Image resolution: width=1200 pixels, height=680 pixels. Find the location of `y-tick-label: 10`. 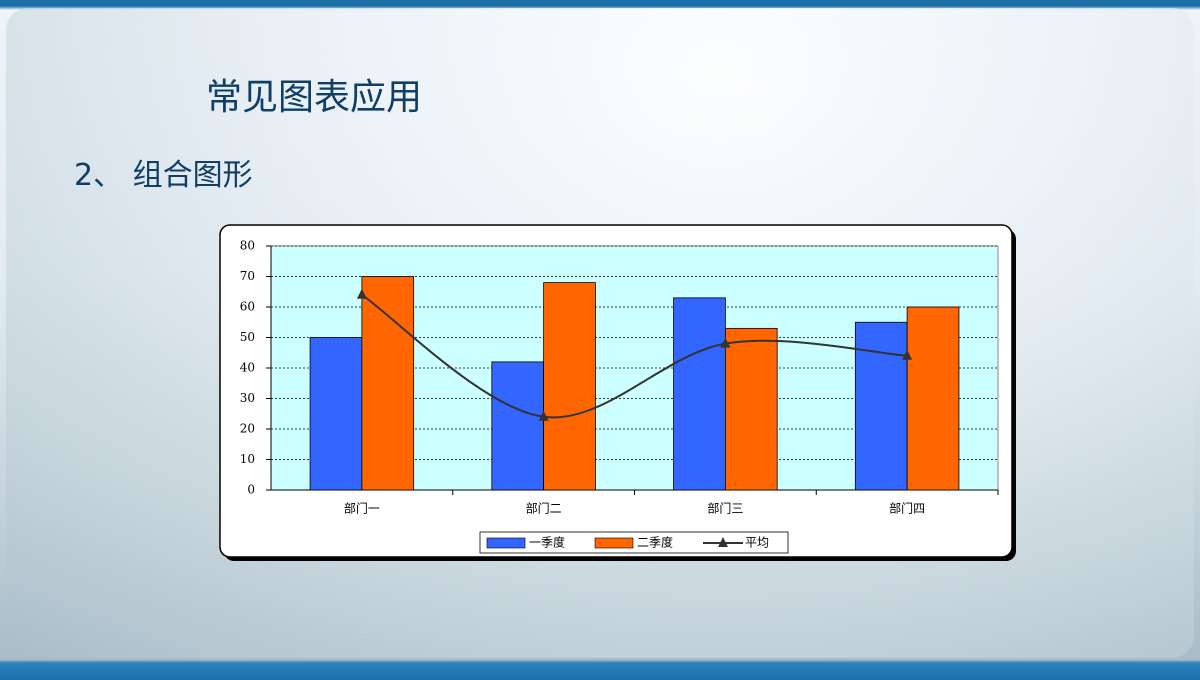

y-tick-label: 10 is located at coordinates (247, 459).